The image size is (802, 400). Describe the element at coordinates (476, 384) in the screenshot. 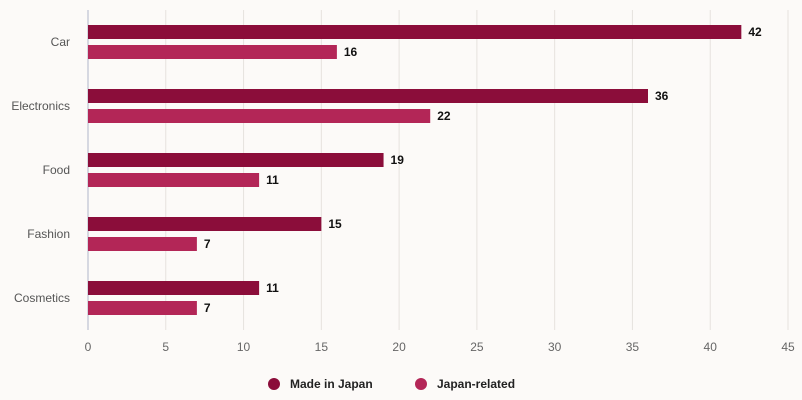

I see `legend-label: Japan-related` at that location.